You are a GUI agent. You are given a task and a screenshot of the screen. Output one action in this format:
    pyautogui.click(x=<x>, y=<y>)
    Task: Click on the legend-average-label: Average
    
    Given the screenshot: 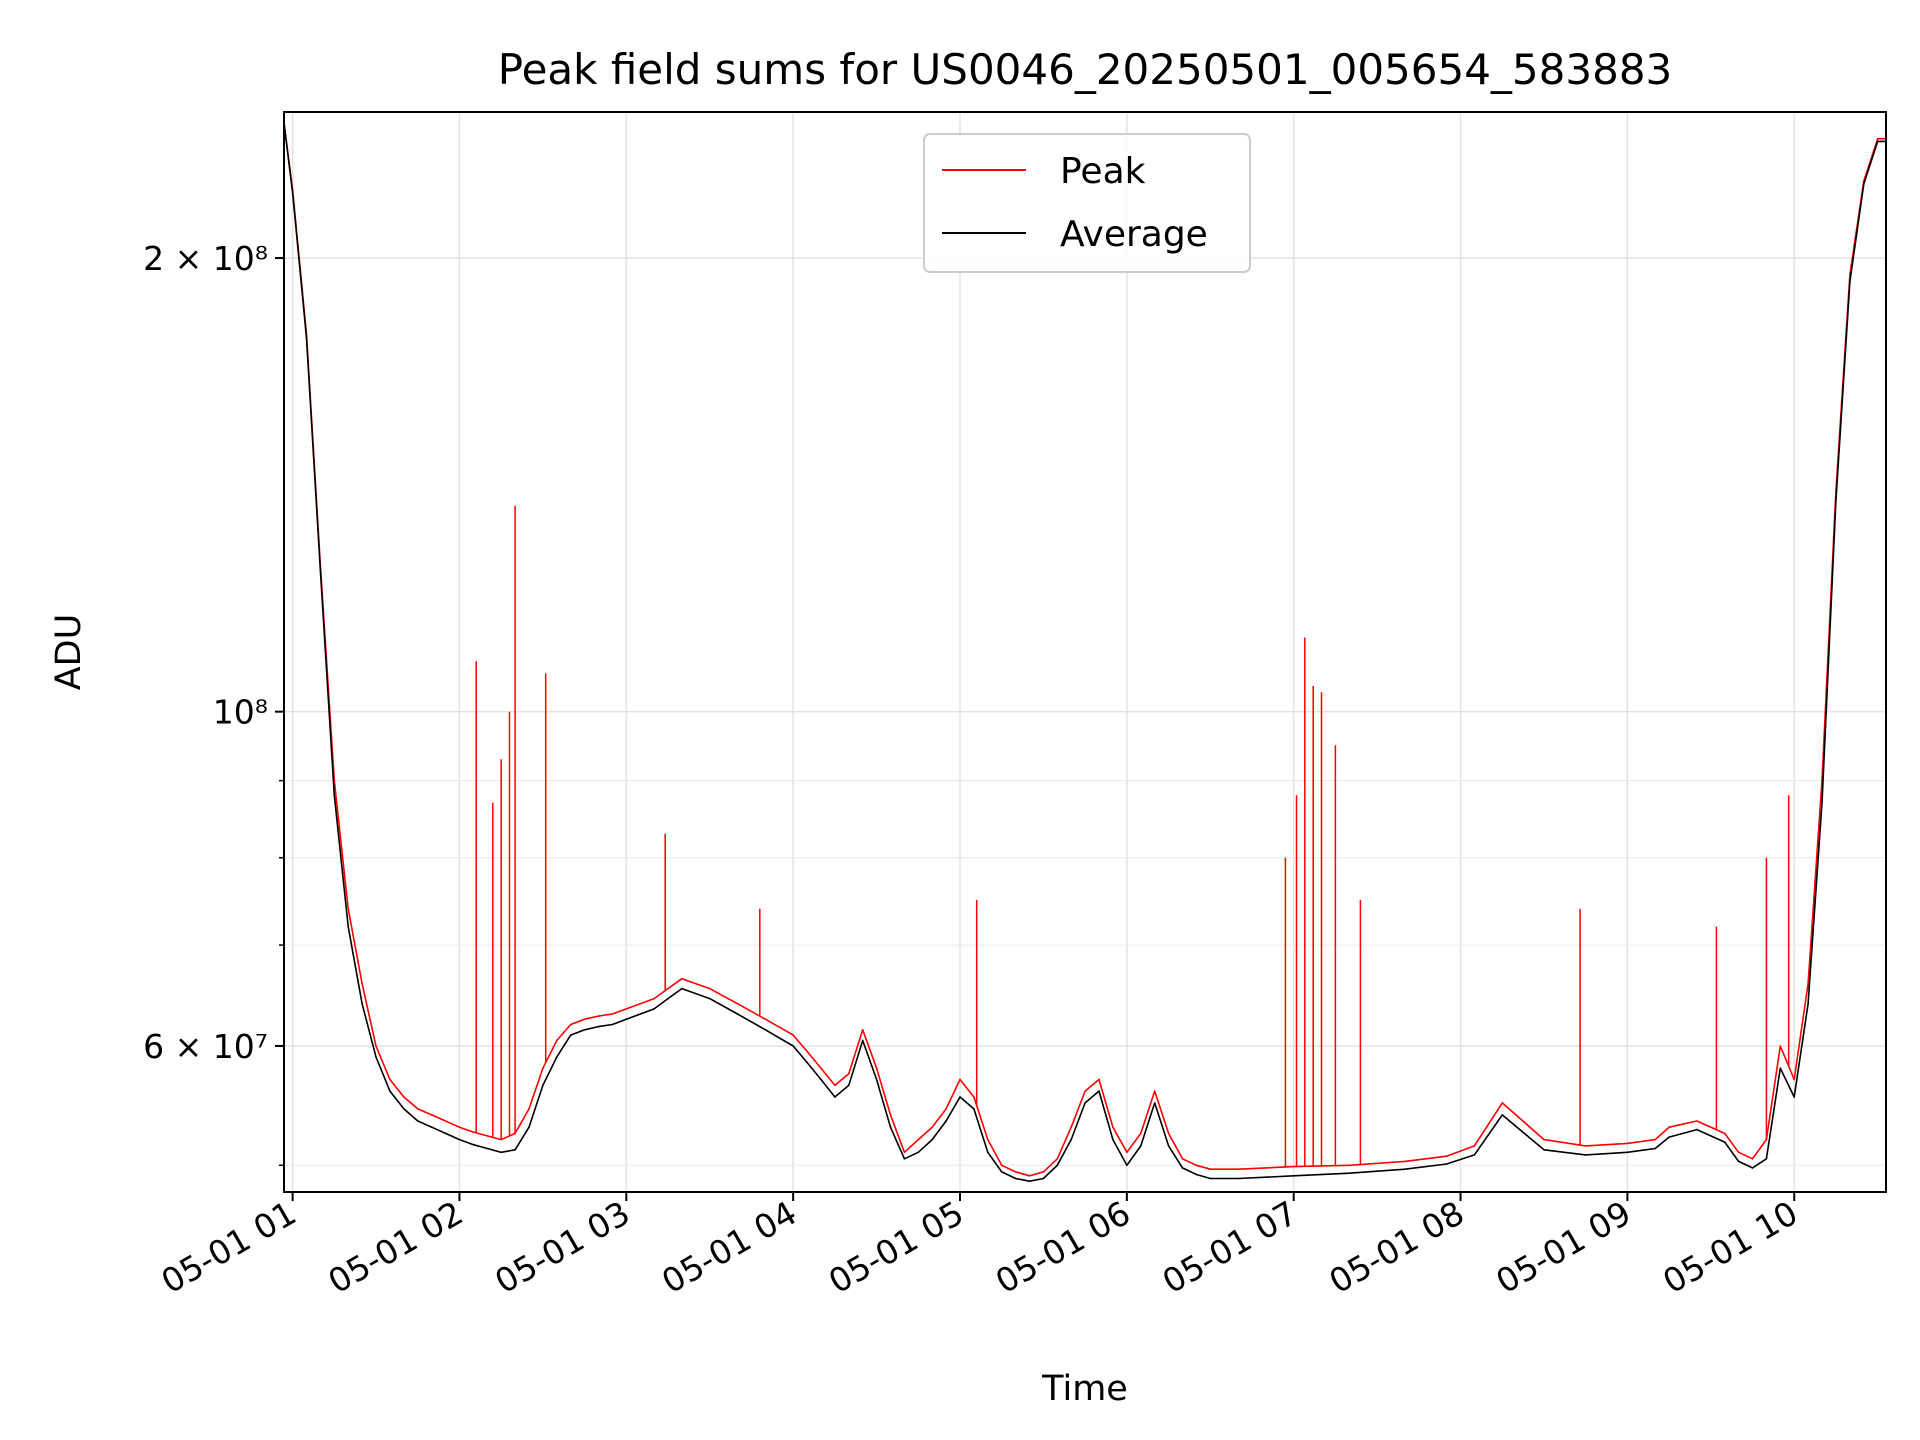 What is the action you would take?
    pyautogui.click(x=1134, y=234)
    